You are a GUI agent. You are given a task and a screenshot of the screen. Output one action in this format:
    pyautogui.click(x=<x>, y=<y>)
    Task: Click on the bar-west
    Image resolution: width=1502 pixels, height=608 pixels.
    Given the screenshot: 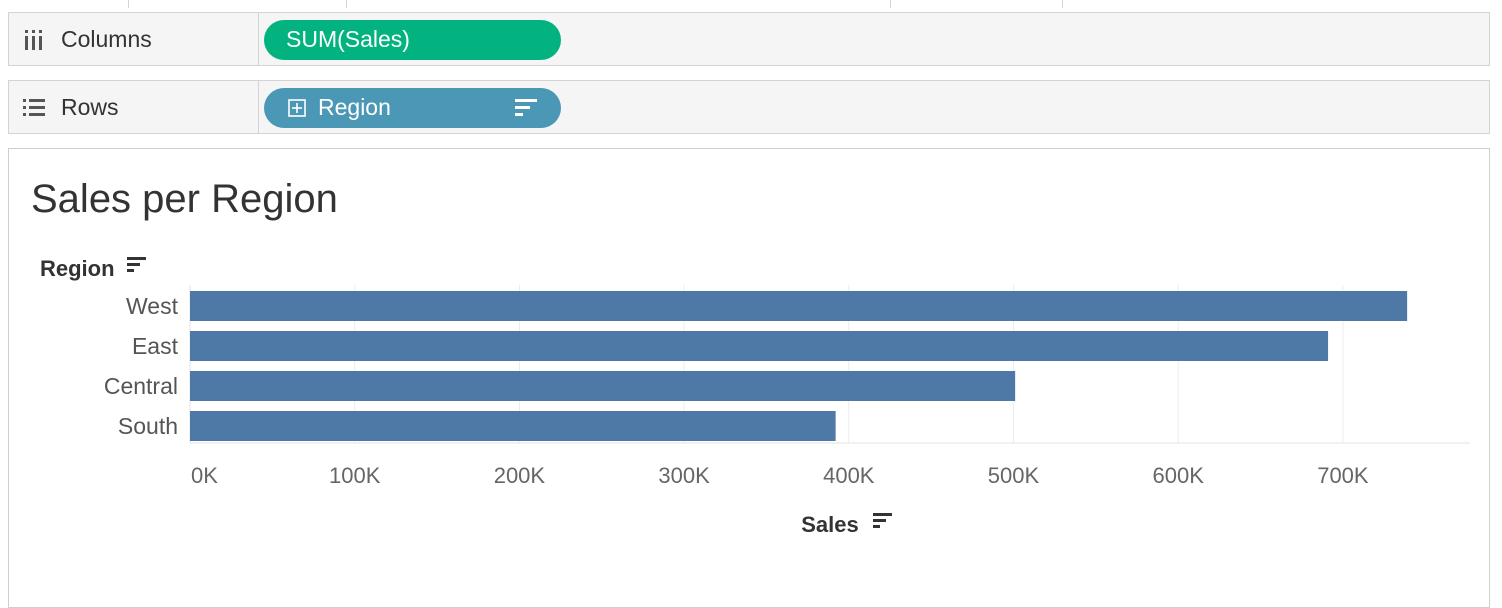 What is the action you would take?
    pyautogui.click(x=799, y=306)
    